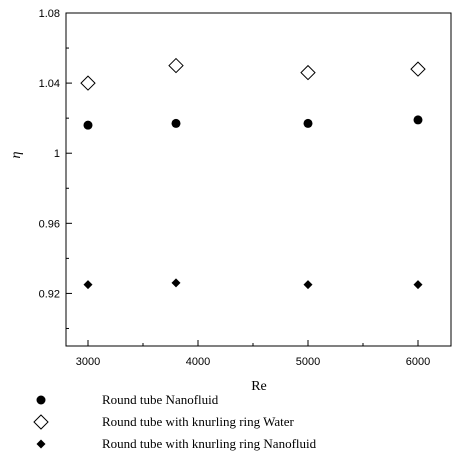 Image resolution: width=454 pixels, height=461 pixels. I want to click on y-tick-label: 0.96, so click(49, 224).